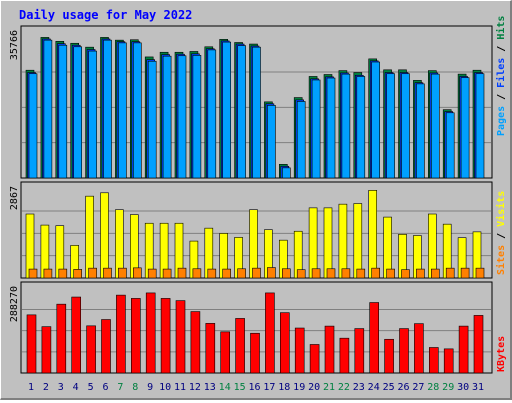  I want to click on x-tick-label-day-21: 21, so click(329, 387).